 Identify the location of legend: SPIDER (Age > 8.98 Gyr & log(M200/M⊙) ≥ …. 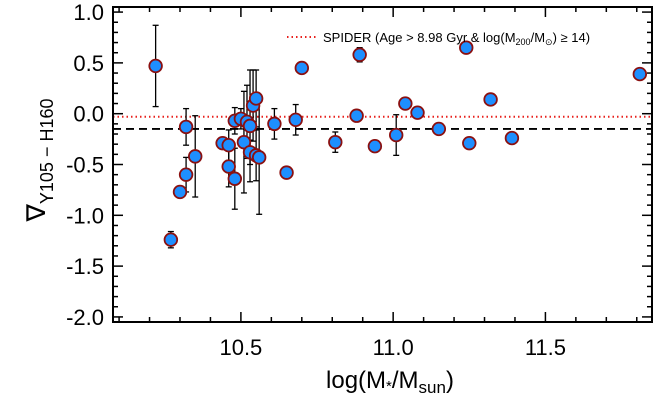
(438, 38).